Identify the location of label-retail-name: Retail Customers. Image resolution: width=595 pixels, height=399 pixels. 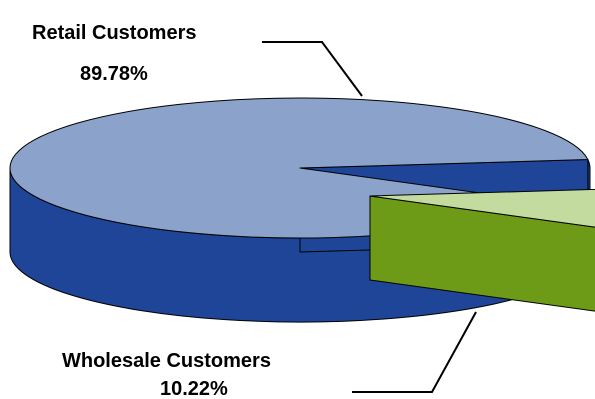
(114, 33).